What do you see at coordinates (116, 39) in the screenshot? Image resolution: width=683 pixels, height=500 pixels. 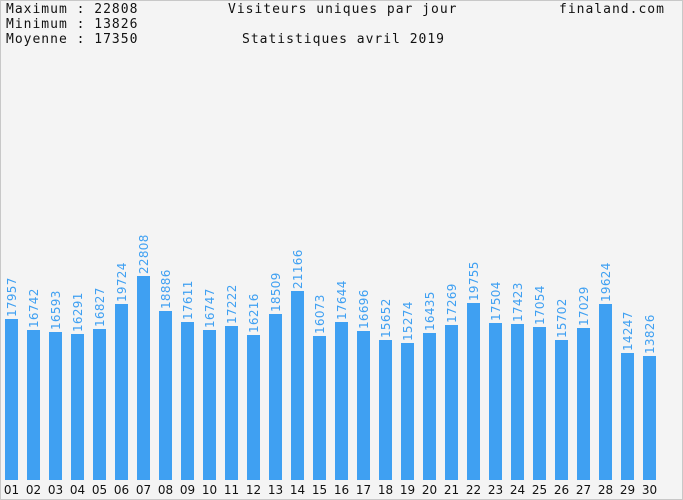 I see `stat-average-value: 17350` at bounding box center [116, 39].